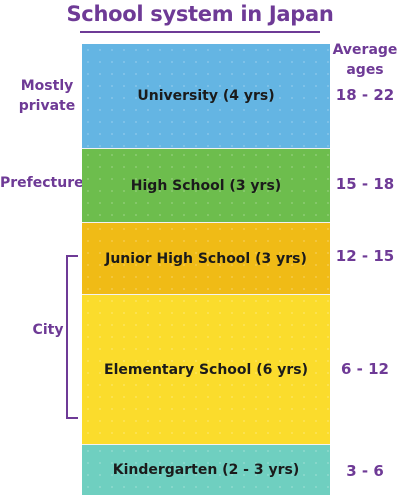 The width and height of the screenshot is (400, 497). I want to click on age-kindergarten: 3 - 6, so click(365, 471).